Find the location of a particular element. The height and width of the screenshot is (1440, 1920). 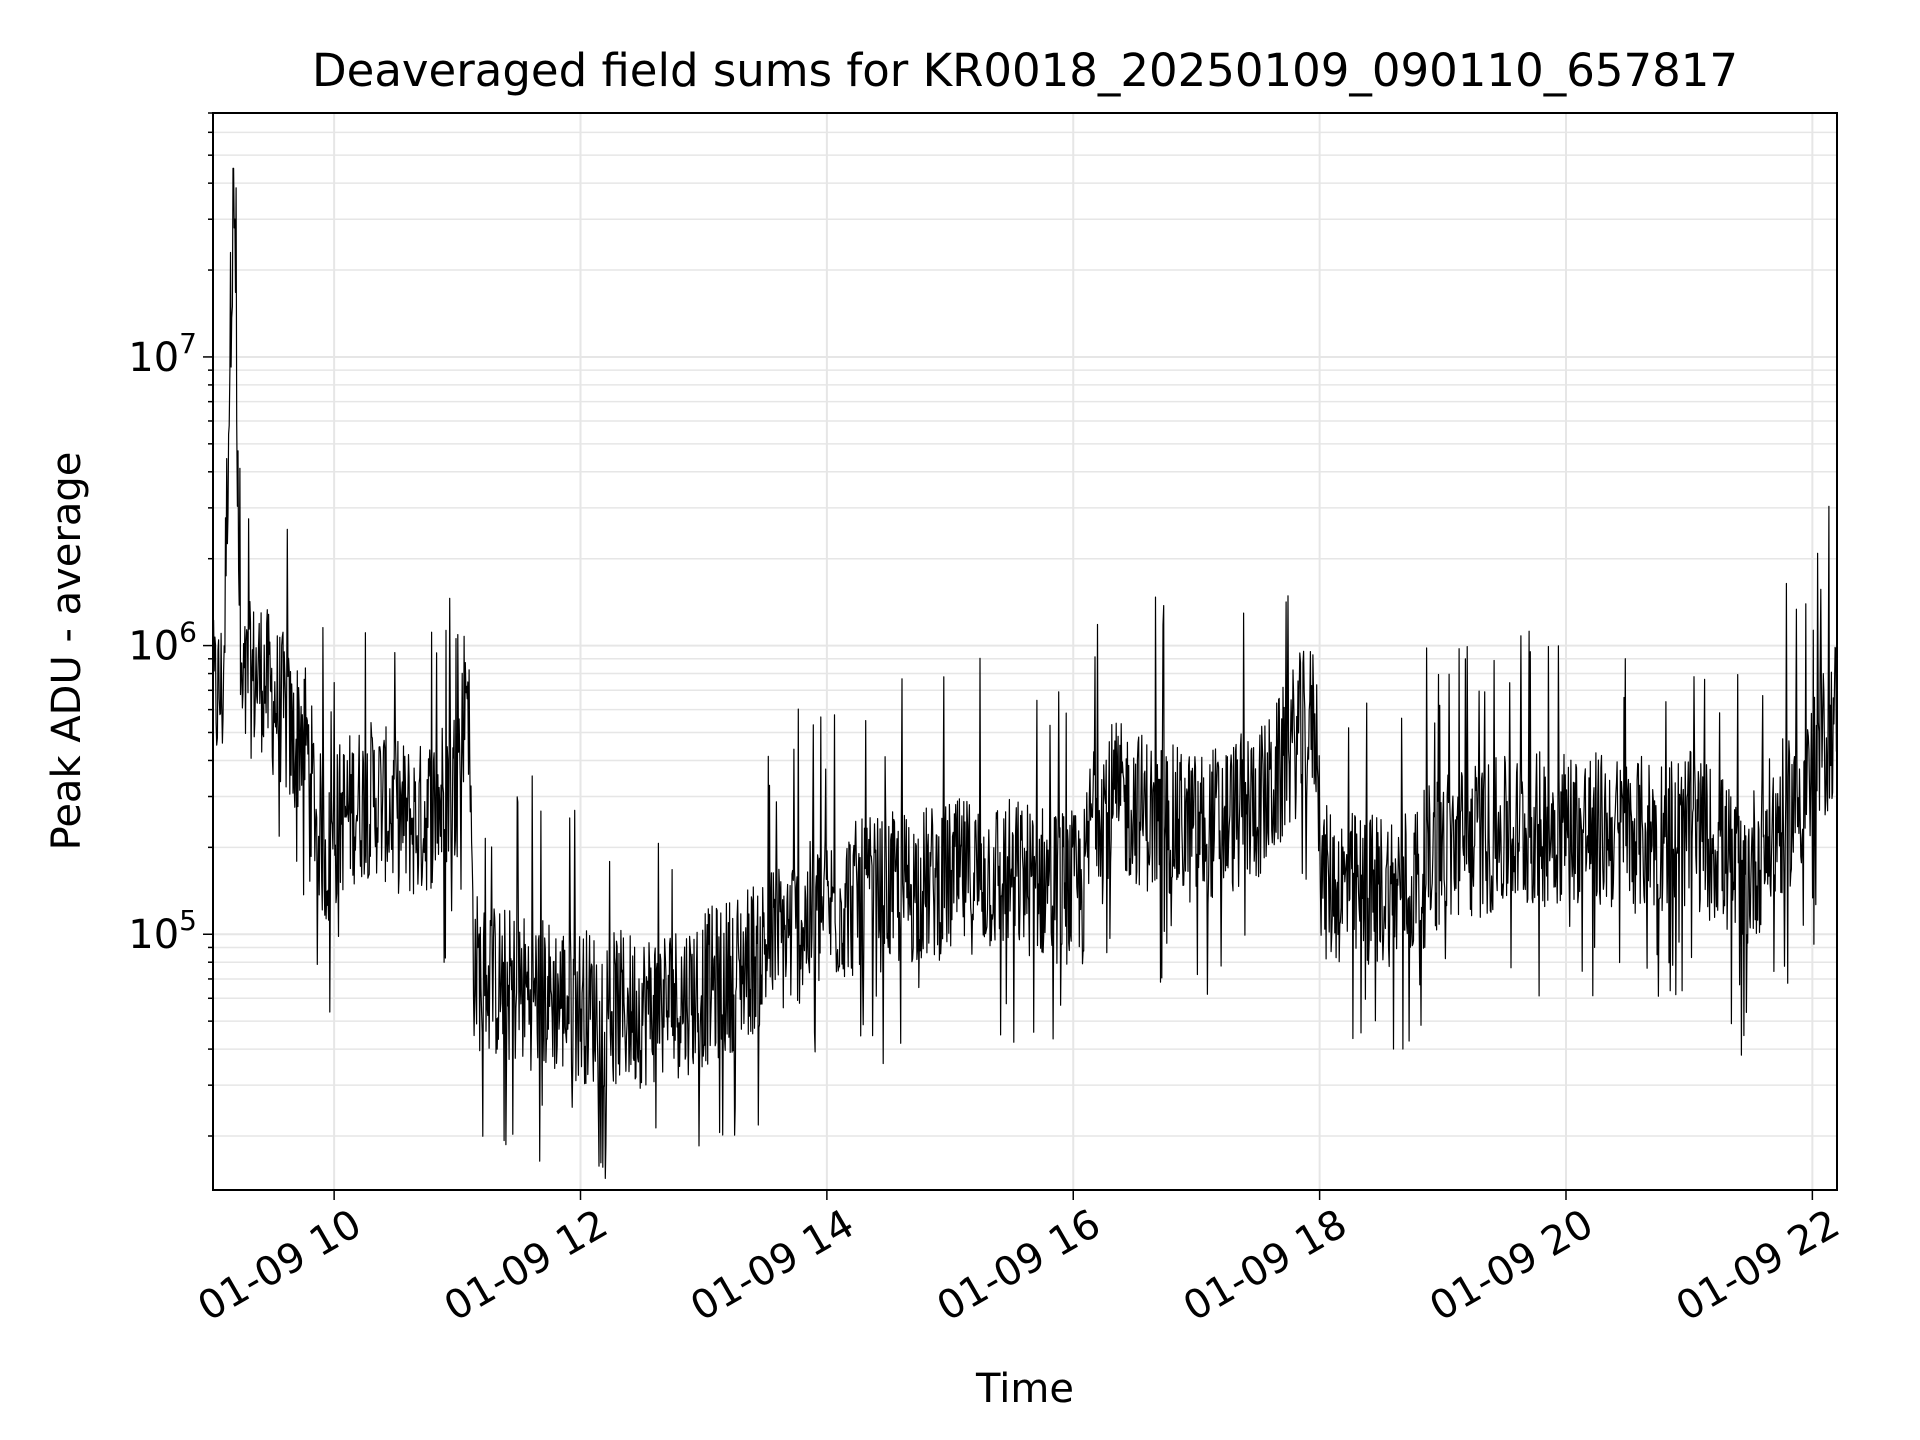

x-tick-label: 01-09 22 is located at coordinates (1758, 1266).